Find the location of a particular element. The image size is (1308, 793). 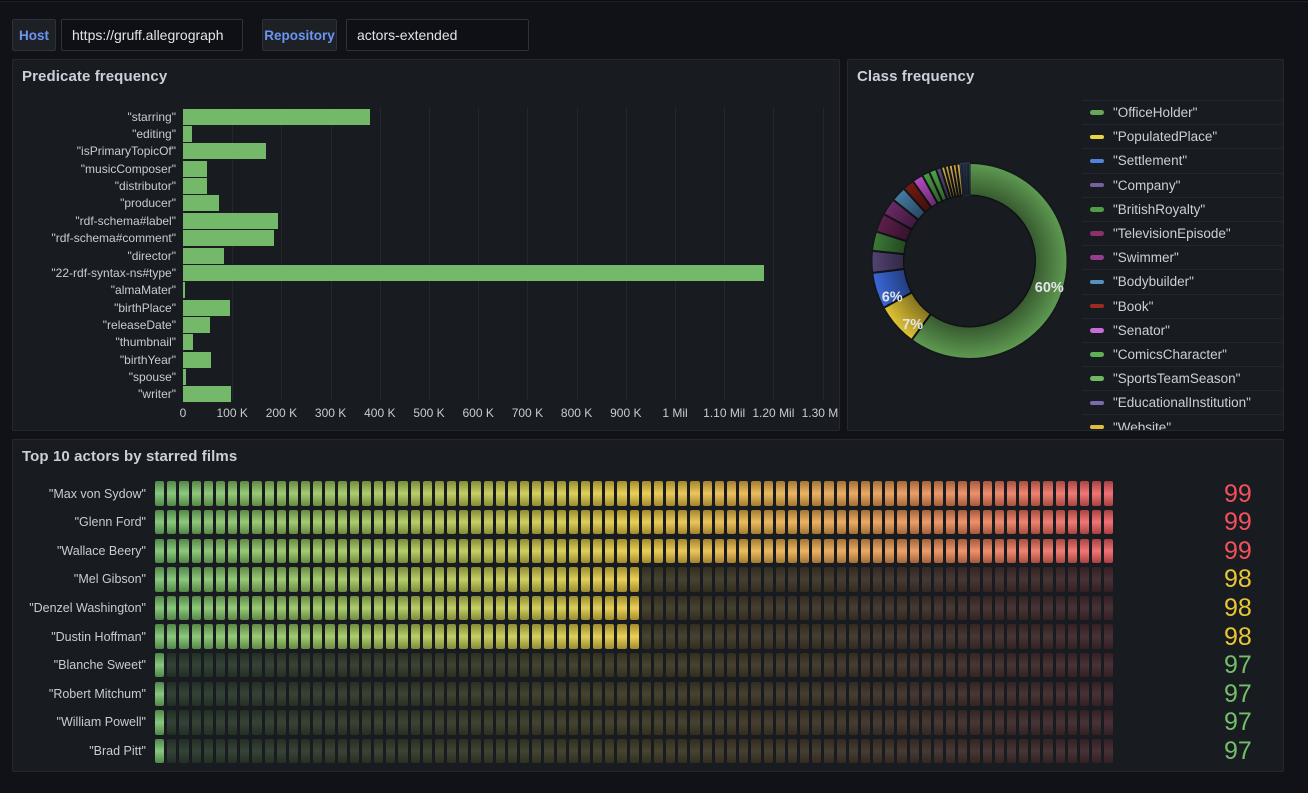

legend-label: "ComicsCharacter" is located at coordinates (1170, 354).